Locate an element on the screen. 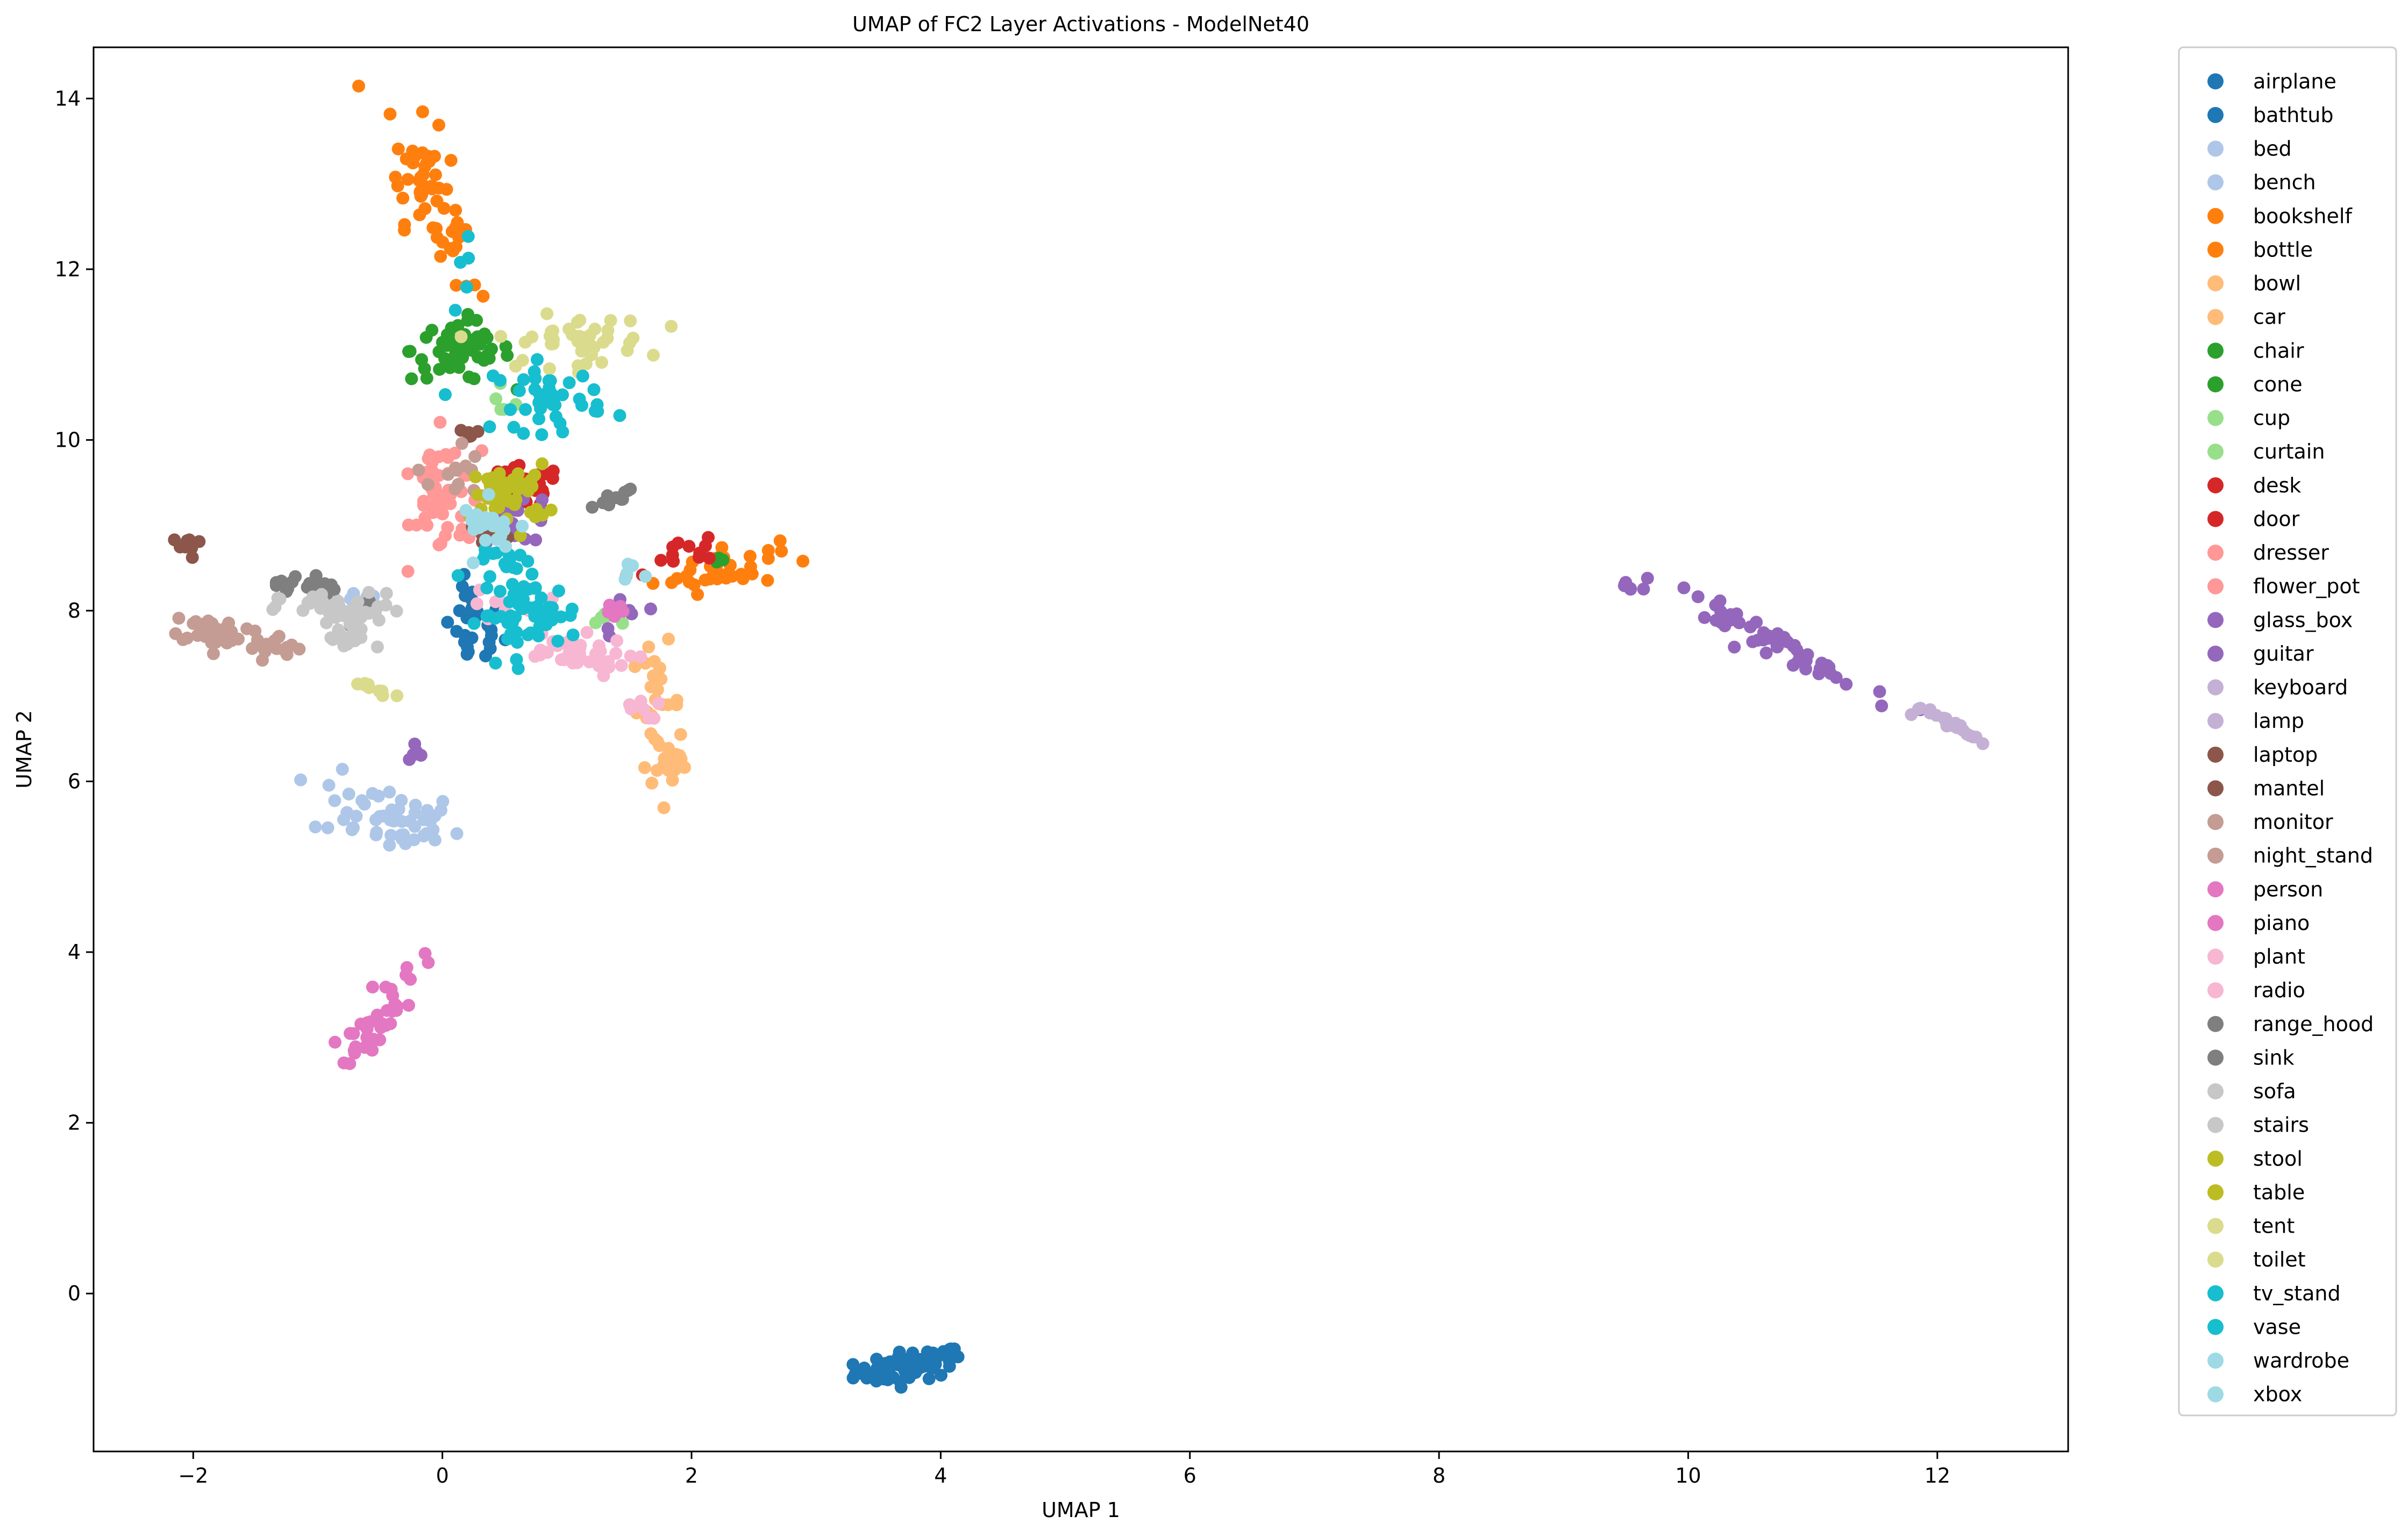  x-tick-label: 2 is located at coordinates (691, 1475).